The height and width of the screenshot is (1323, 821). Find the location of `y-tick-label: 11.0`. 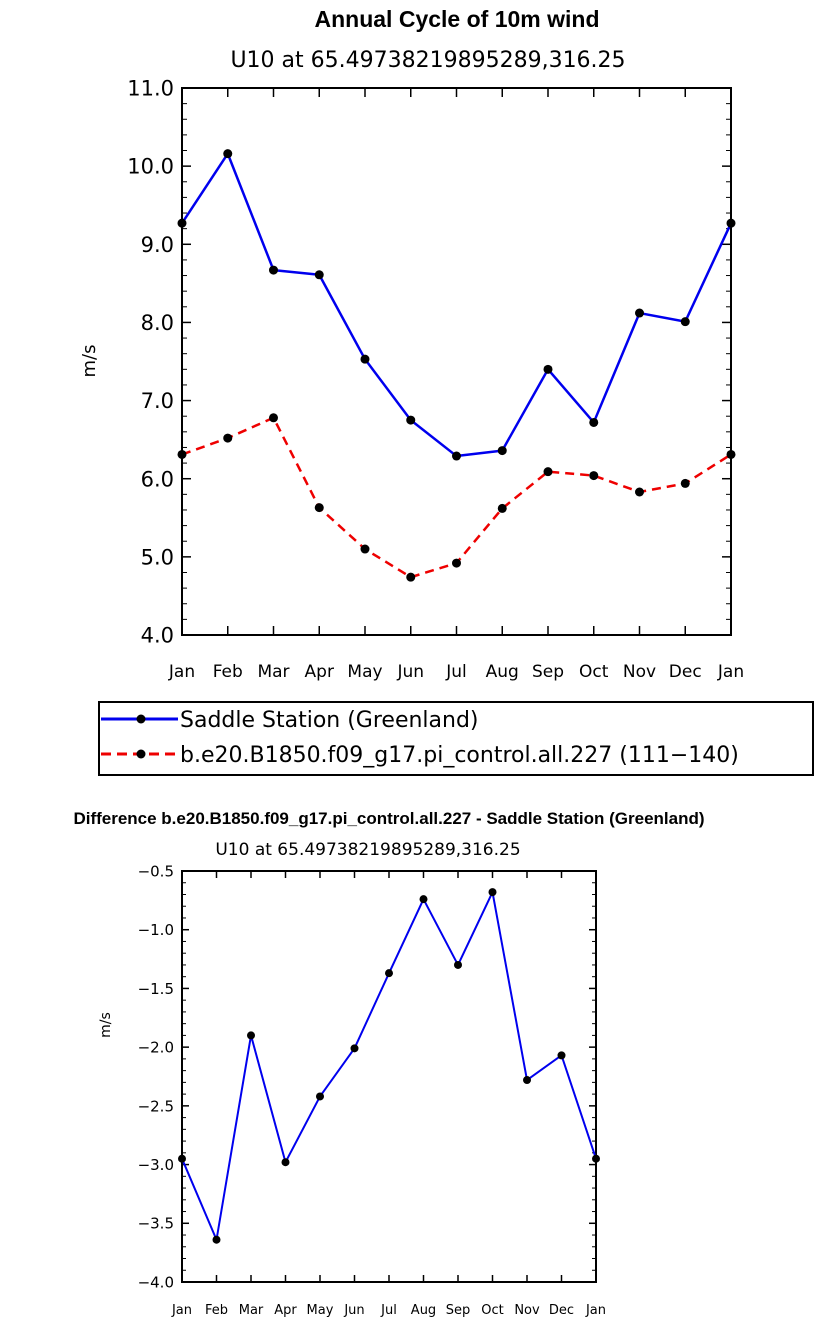

y-tick-label: 11.0 is located at coordinates (150, 89).